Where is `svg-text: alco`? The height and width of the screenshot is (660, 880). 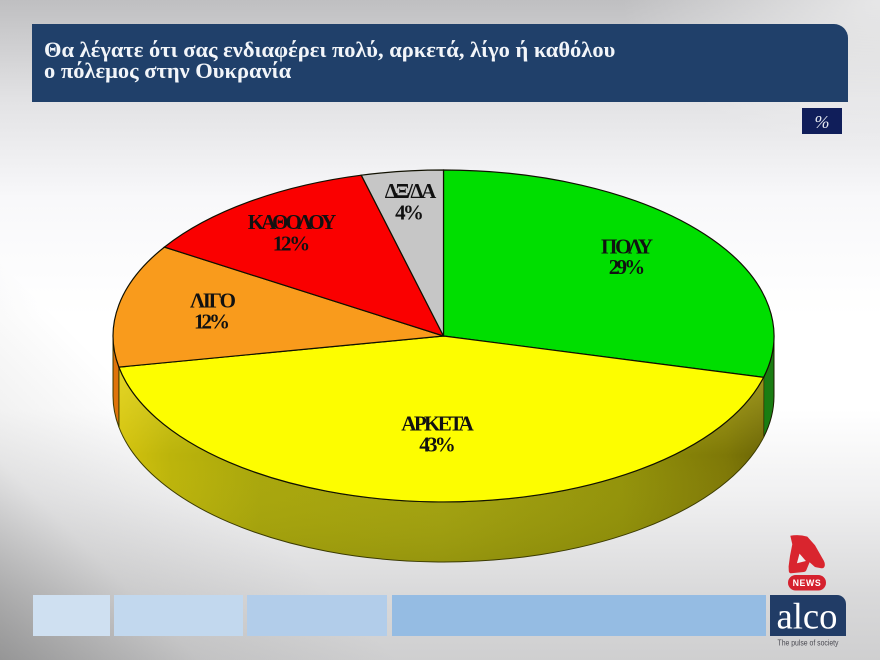
svg-text: alco is located at coordinates (807, 617).